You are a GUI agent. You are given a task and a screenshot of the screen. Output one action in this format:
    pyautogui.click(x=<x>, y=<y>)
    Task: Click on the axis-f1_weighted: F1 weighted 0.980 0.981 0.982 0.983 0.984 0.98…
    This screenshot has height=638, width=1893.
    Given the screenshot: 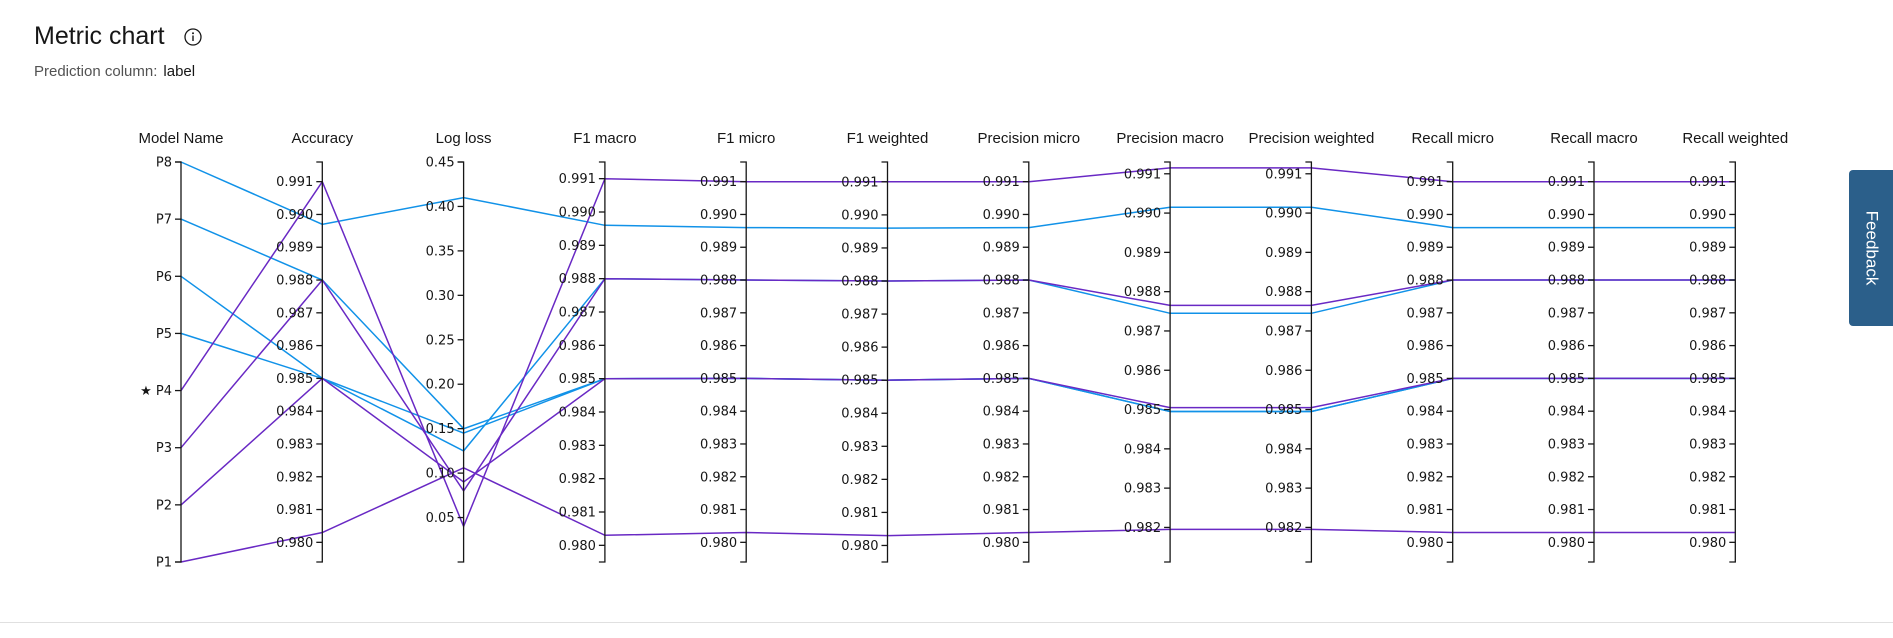 What is the action you would take?
    pyautogui.click(x=884, y=346)
    